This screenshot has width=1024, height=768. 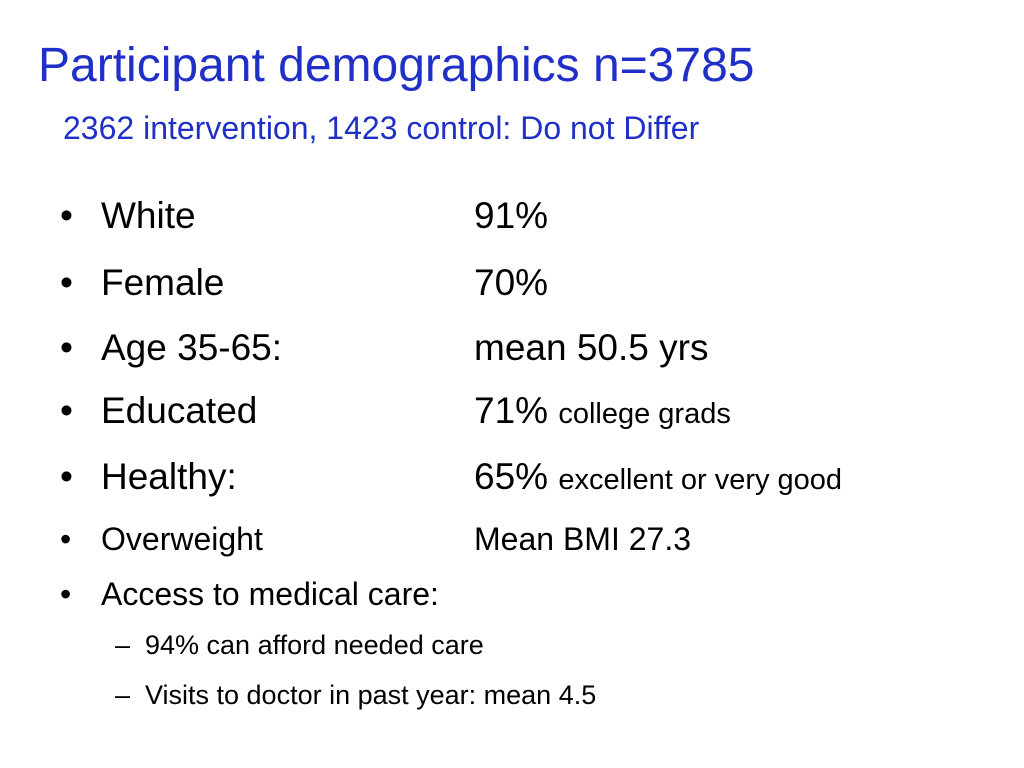 I want to click on bullet-label: Access to medical care:, so click(x=270, y=594).